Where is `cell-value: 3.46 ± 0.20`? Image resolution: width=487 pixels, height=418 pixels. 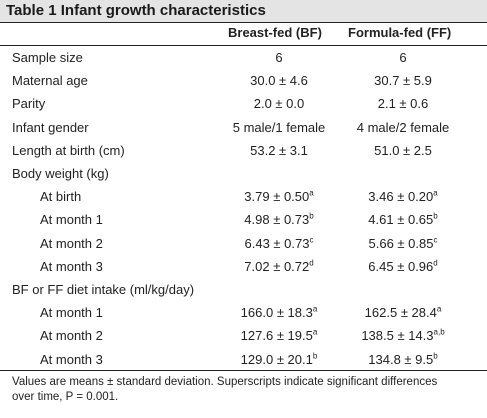
cell-value: 3.46 ± 0.20 is located at coordinates (401, 196).